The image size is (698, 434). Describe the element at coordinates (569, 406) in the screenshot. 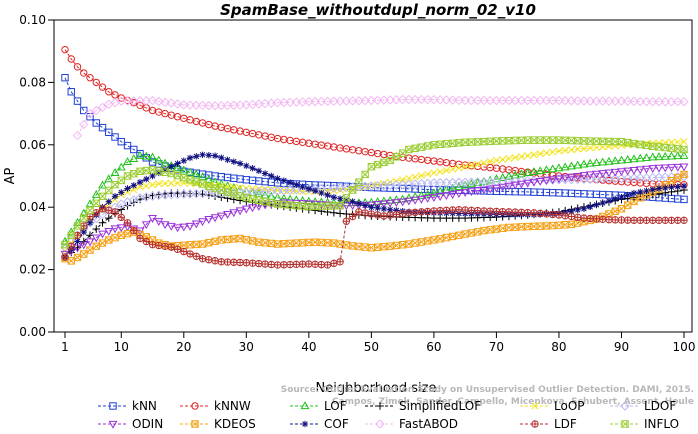

I see `legend-label: LoOP` at that location.